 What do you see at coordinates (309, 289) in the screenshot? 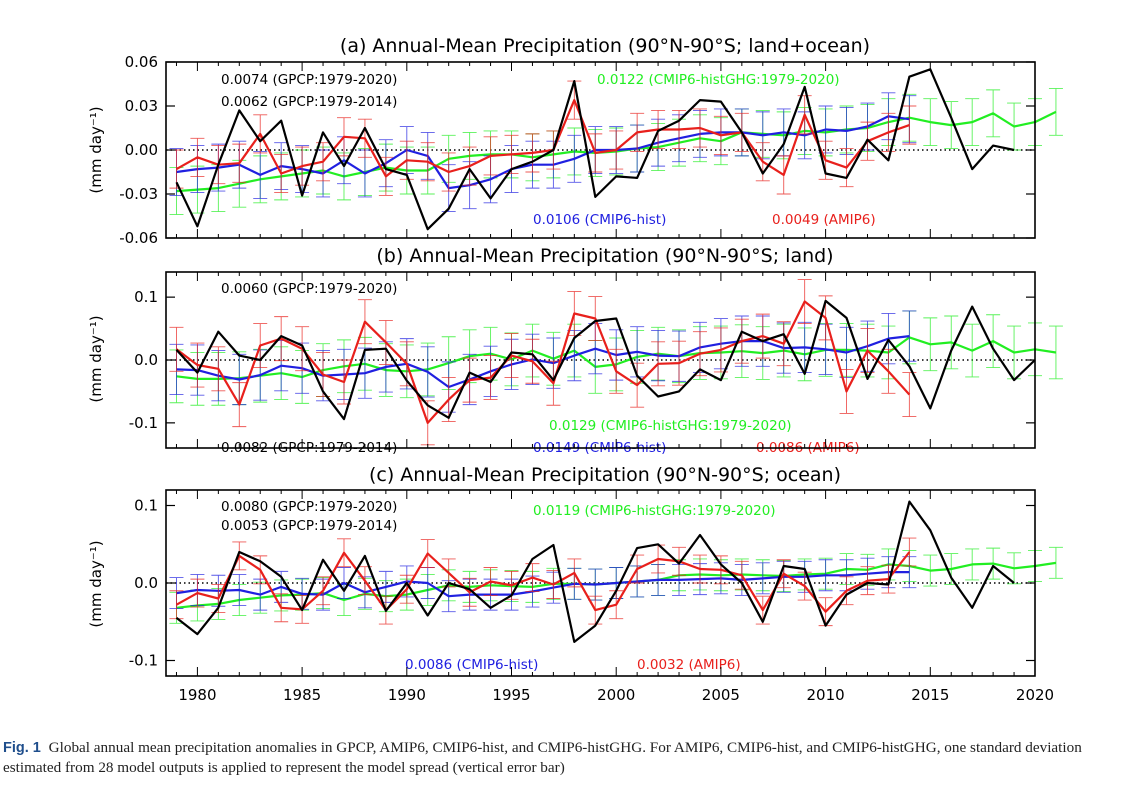
I see `panel-b-annot-gpcp-2020: 0.0060 (GPCP:1979-2020)` at bounding box center [309, 289].